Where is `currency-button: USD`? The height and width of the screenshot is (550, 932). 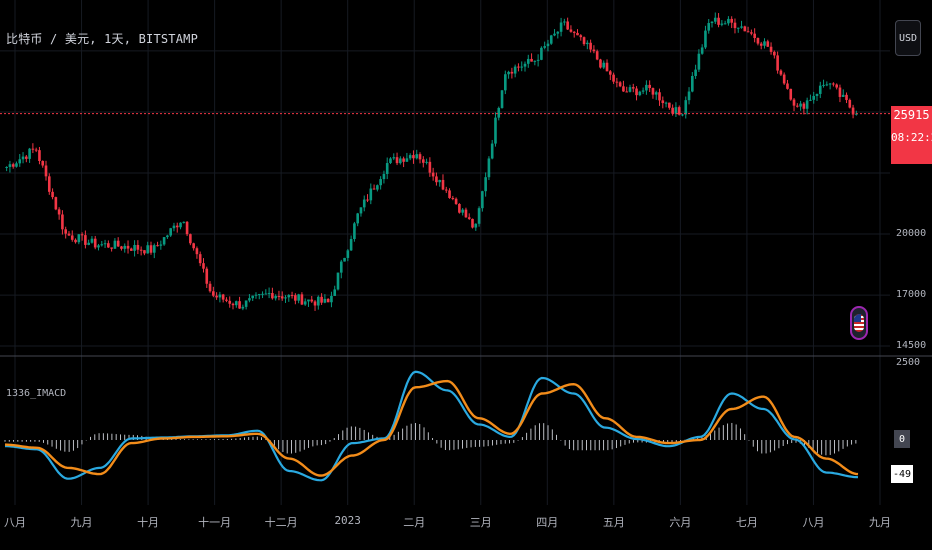 currency-button: USD is located at coordinates (908, 38).